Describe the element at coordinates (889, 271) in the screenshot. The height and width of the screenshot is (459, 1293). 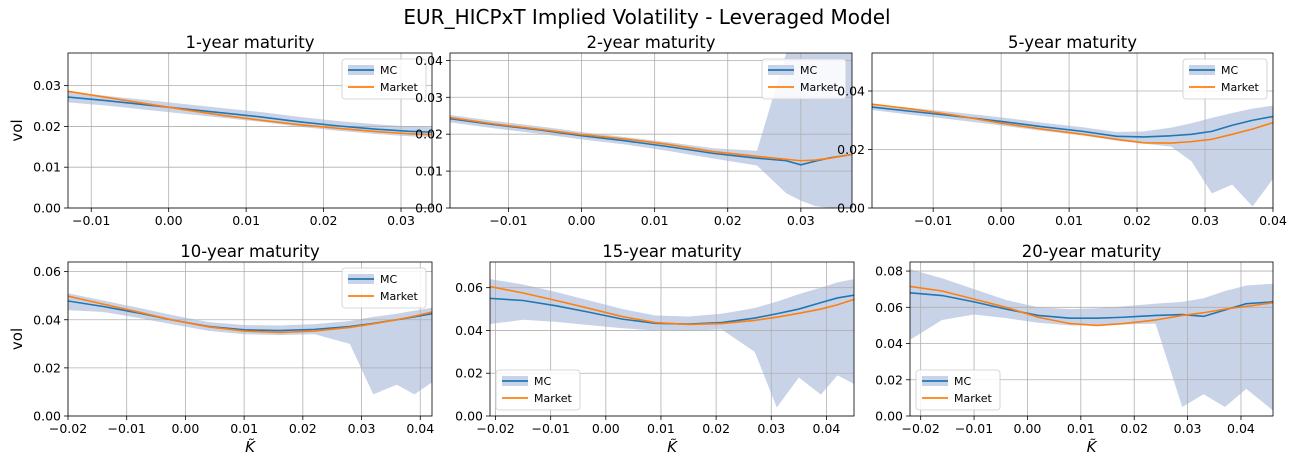
I see `y-tick-label: 0.08` at that location.